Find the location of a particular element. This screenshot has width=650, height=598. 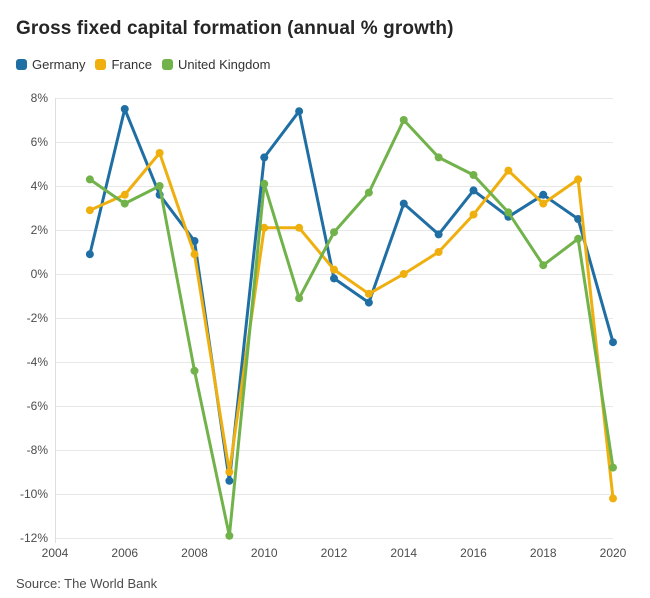

point-germany-2005 is located at coordinates (89, 254).